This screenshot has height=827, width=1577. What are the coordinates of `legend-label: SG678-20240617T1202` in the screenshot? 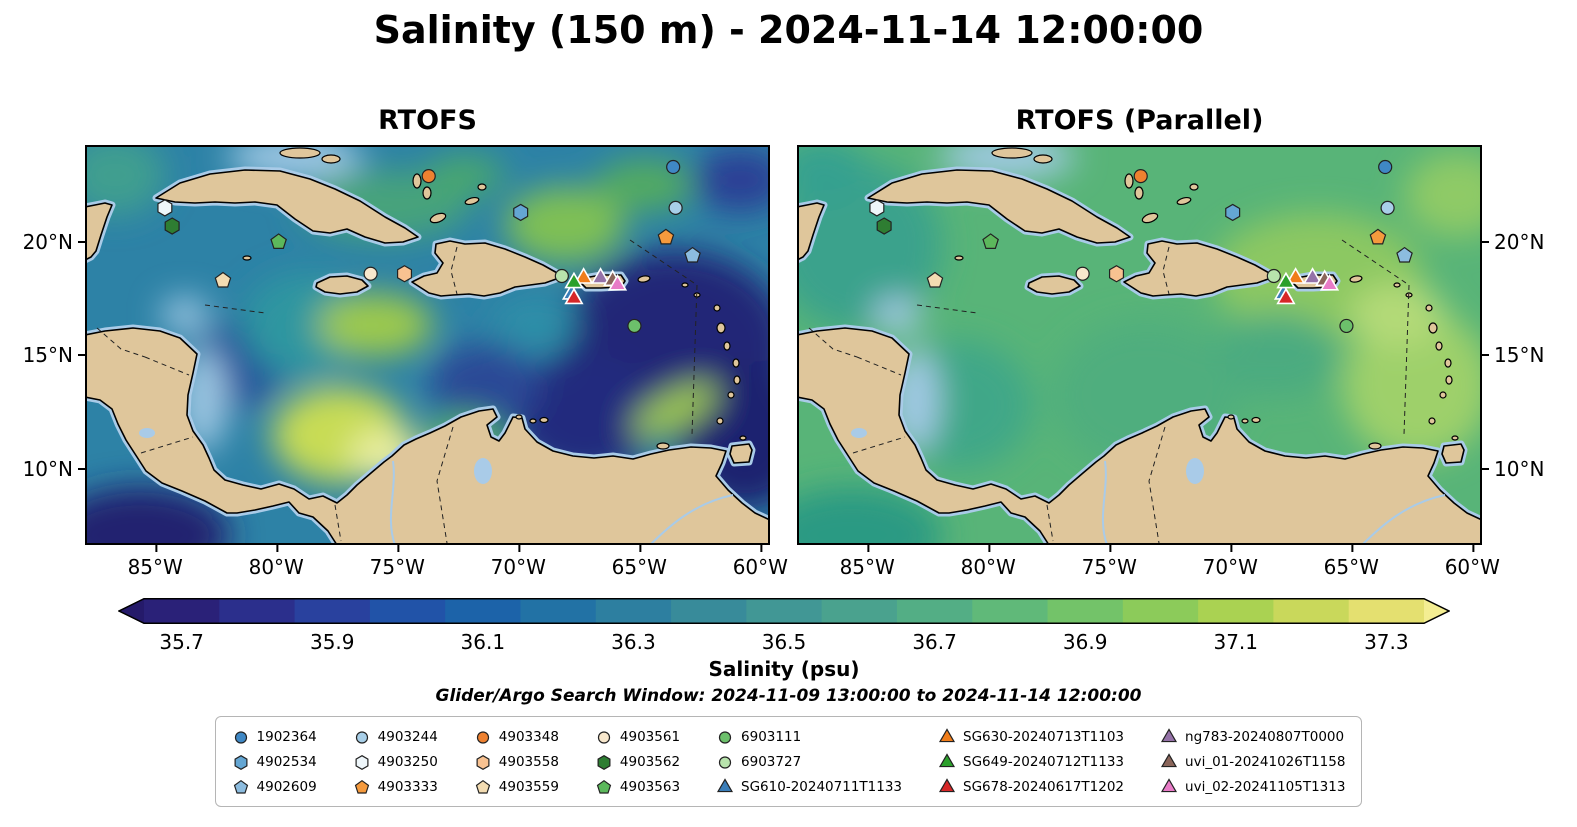 It's located at (1044, 786).